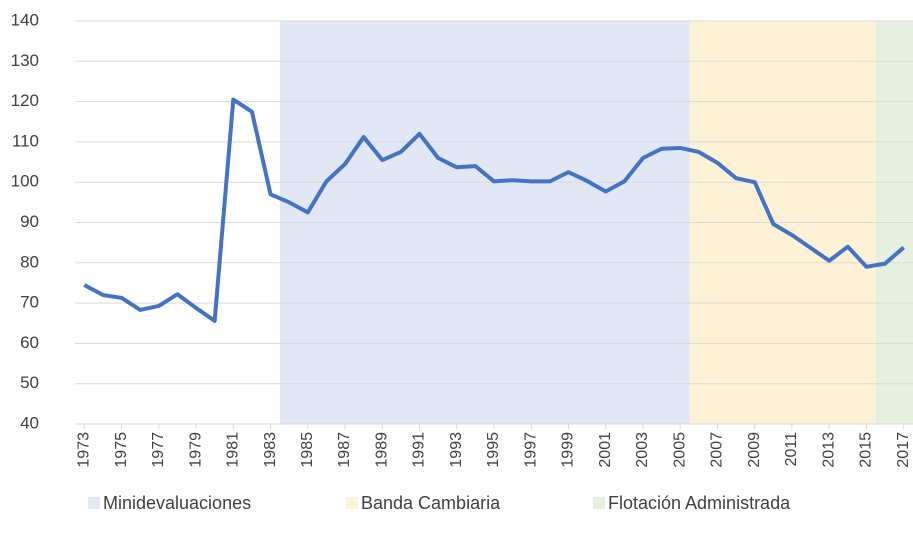 This screenshot has width=913, height=540. What do you see at coordinates (717, 450) in the screenshot?
I see `x-tick-label: 2007` at bounding box center [717, 450].